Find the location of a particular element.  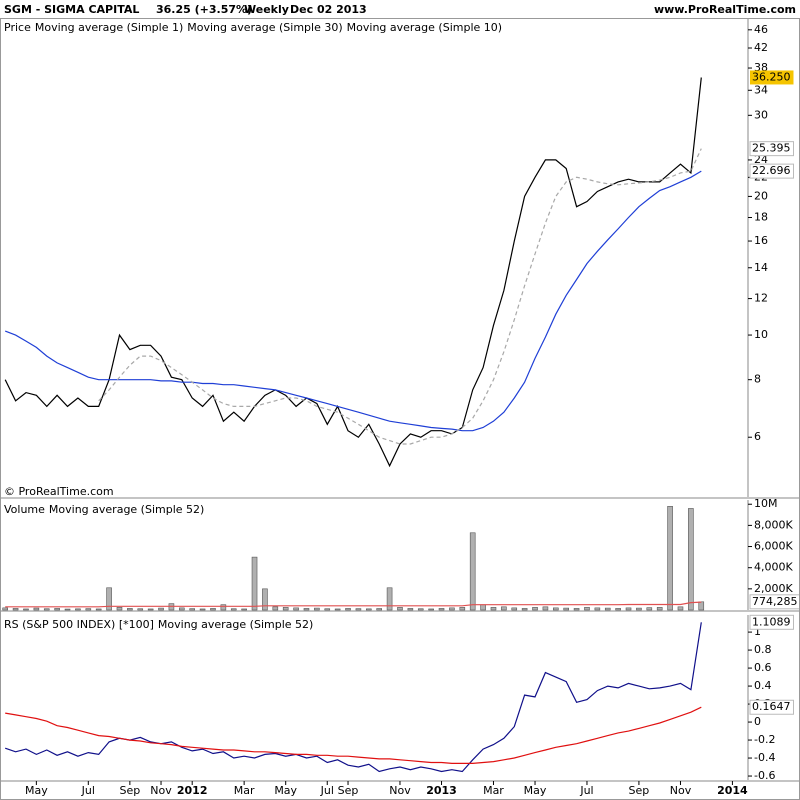

y-tick-label: 8,000K is located at coordinates (773, 524).